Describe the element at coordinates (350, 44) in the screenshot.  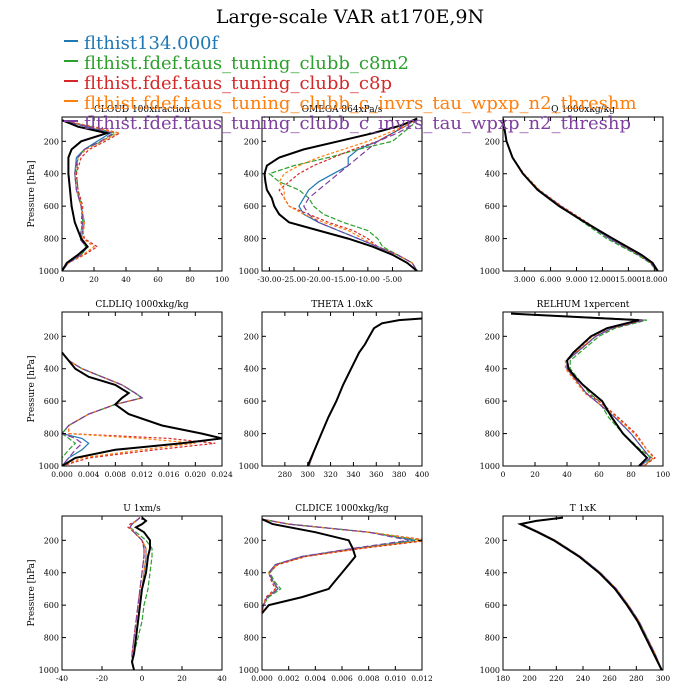
I see `legend-item: flthist134.000f` at that location.